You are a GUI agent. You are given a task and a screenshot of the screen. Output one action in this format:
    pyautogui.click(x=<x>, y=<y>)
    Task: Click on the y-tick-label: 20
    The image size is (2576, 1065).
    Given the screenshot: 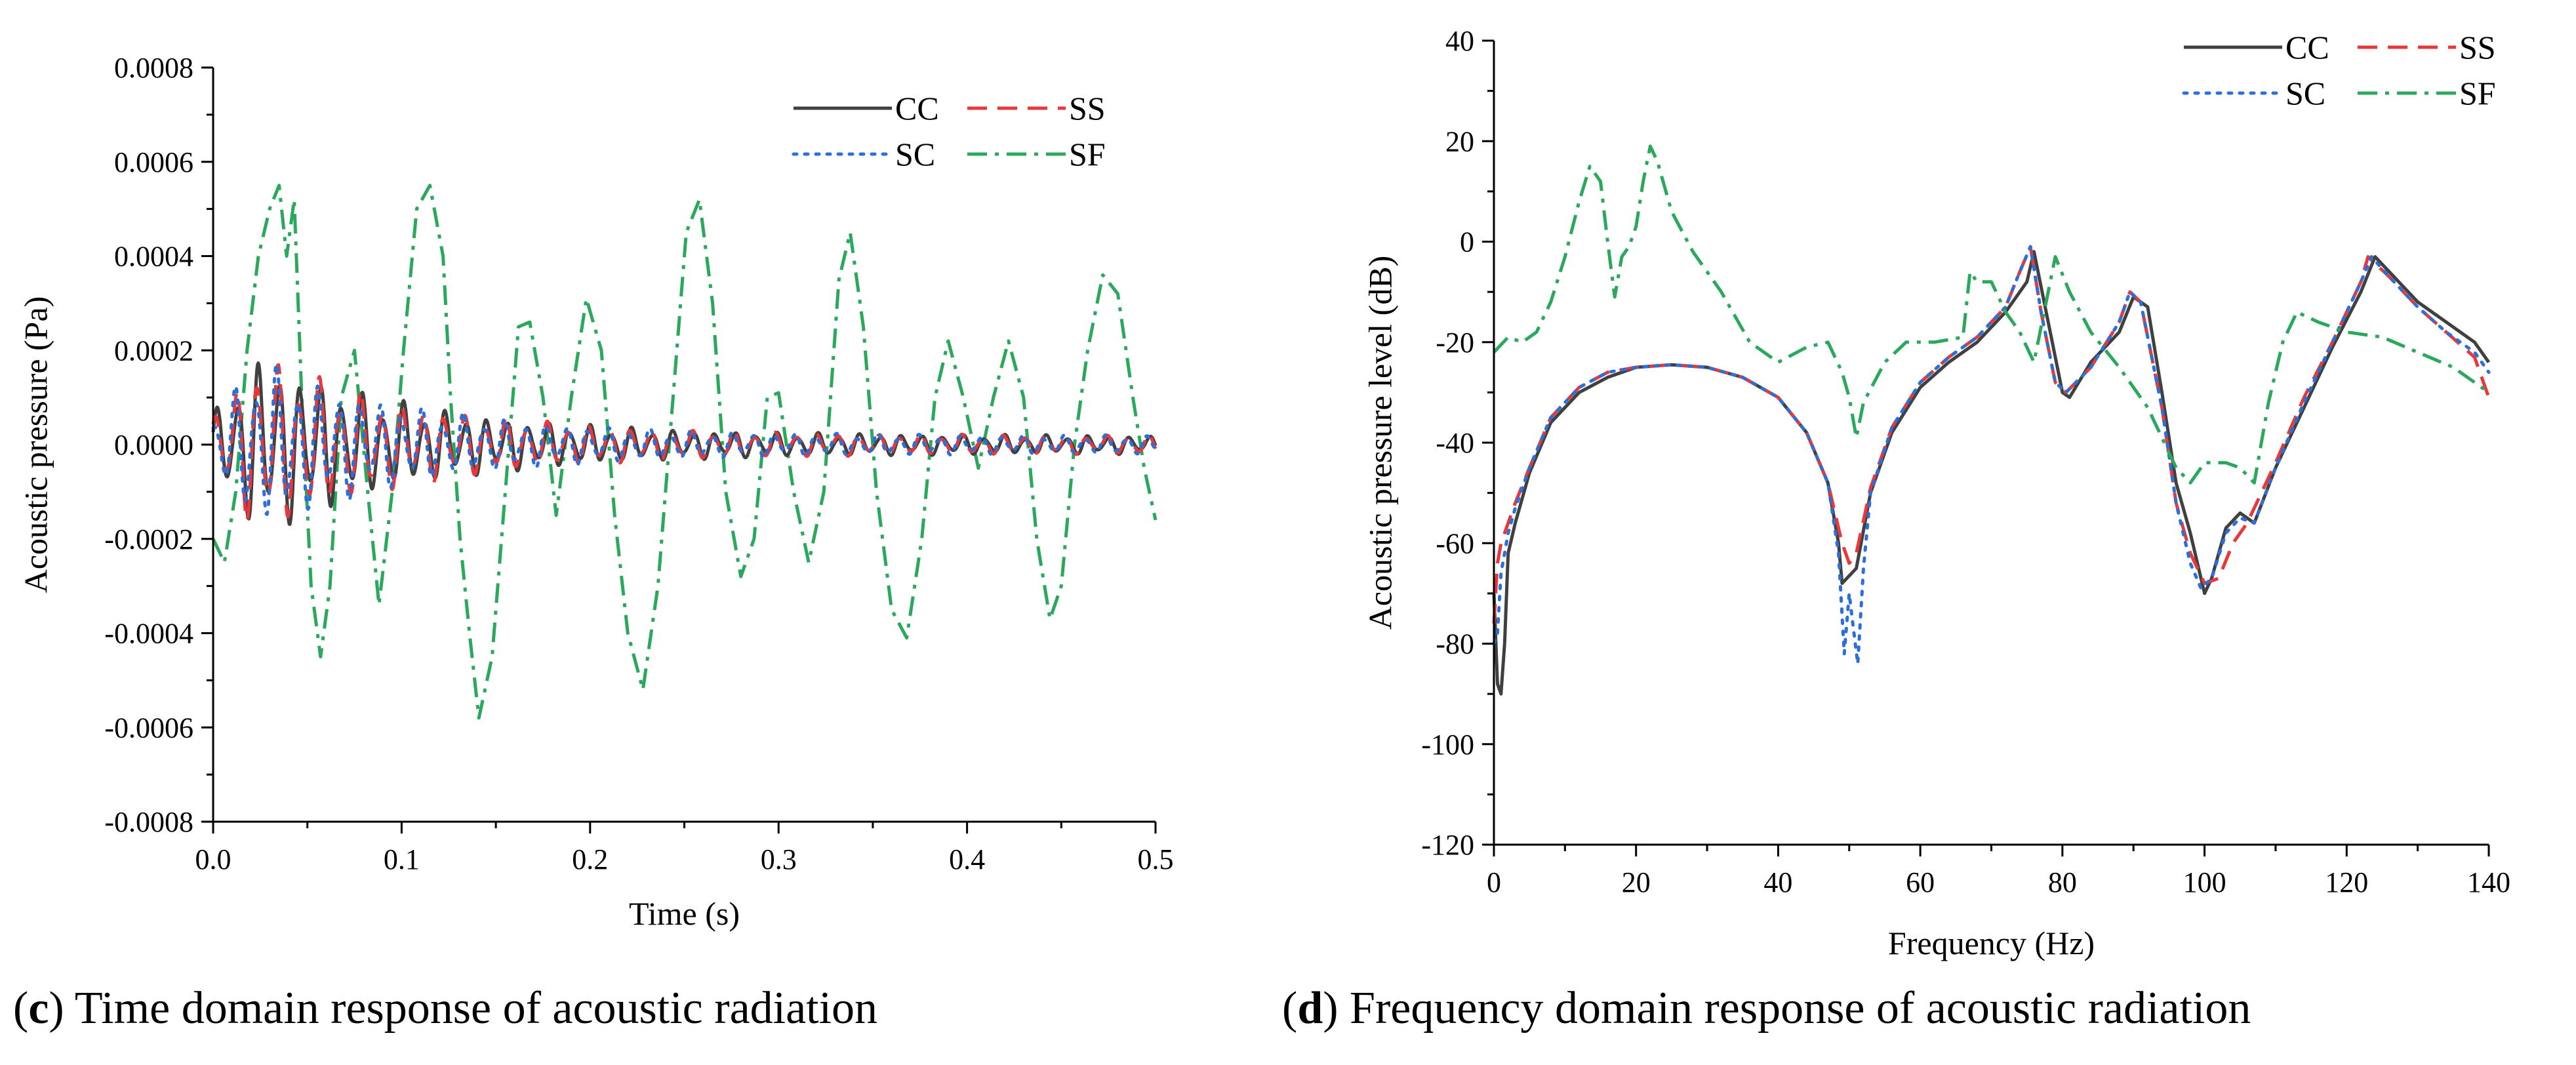 What is the action you would take?
    pyautogui.click(x=1459, y=141)
    